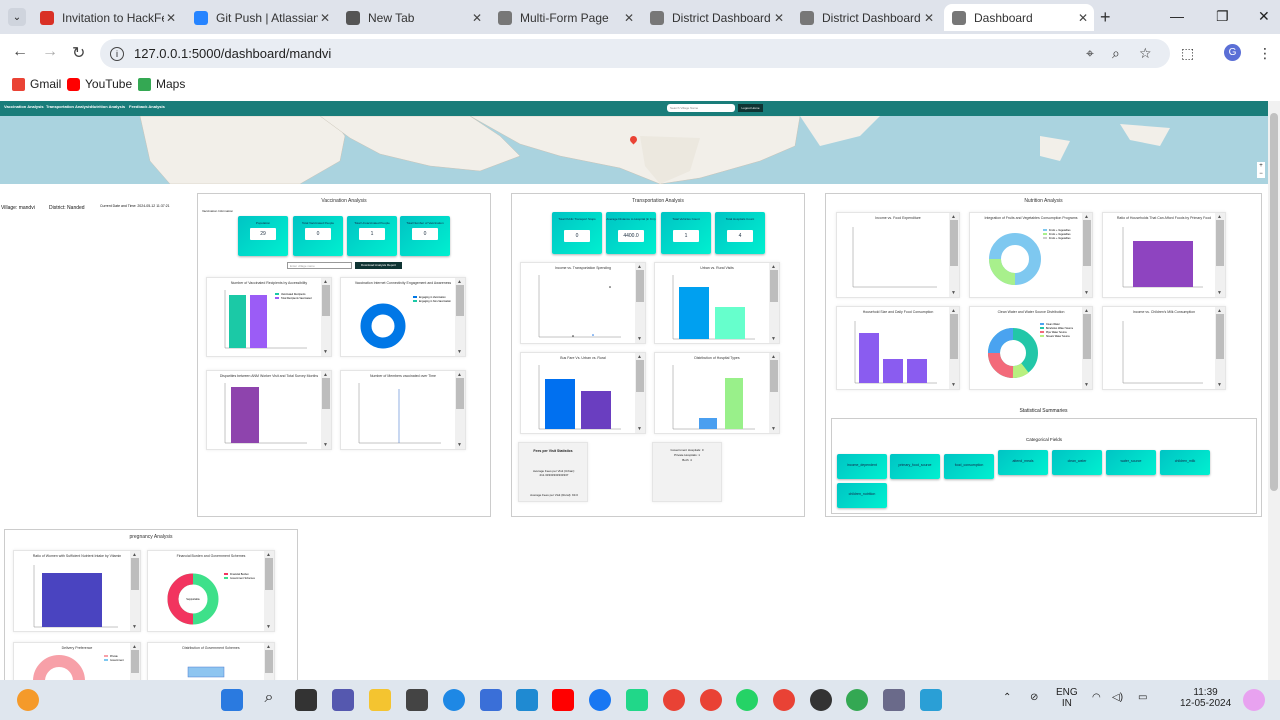 This screenshot has width=1280, height=720. What do you see at coordinates (635, 53) in the screenshot?
I see `address-bar: i 127.0.0.1:5000/dashboard/mandvi` at bounding box center [635, 53].